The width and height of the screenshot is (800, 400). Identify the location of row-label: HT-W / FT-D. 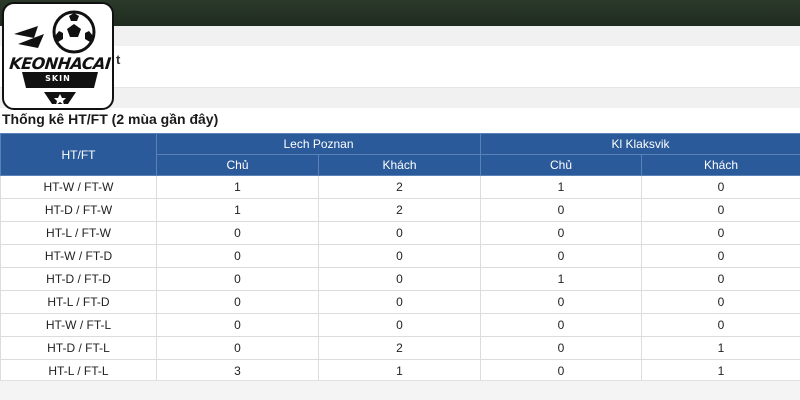
(78, 256).